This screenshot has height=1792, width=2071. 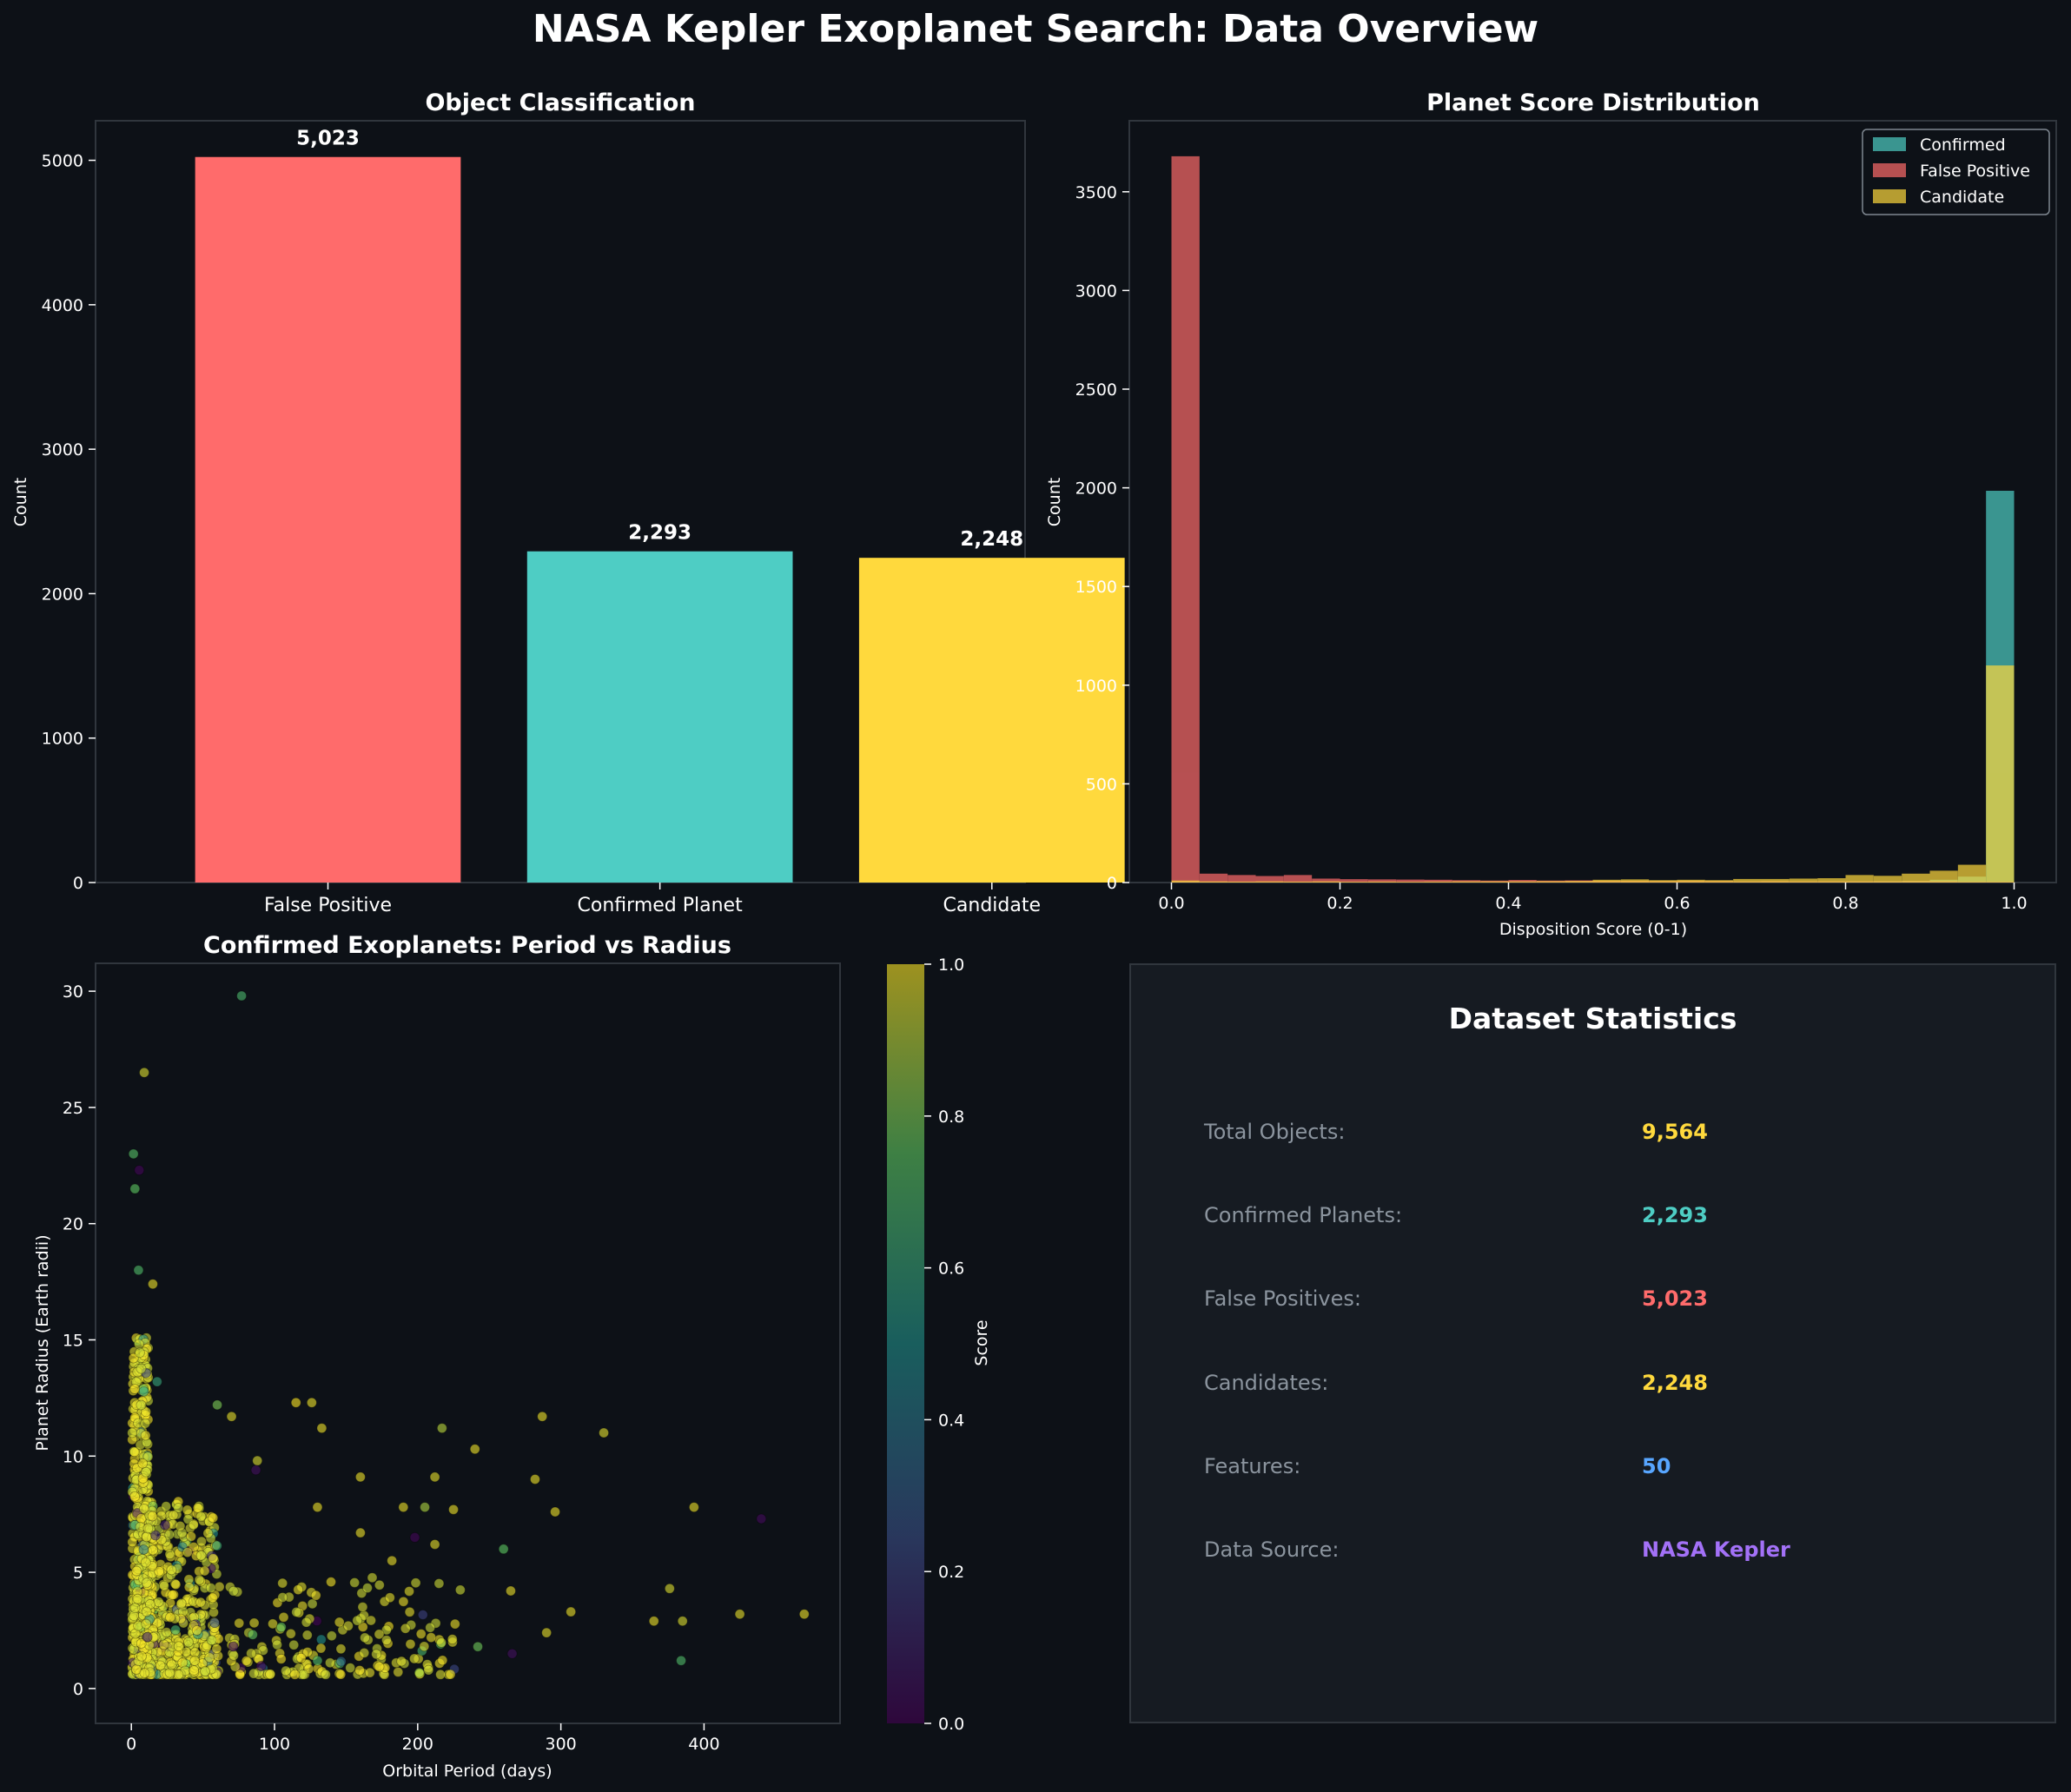 I want to click on y-tick-label: 15, so click(x=73, y=1340).